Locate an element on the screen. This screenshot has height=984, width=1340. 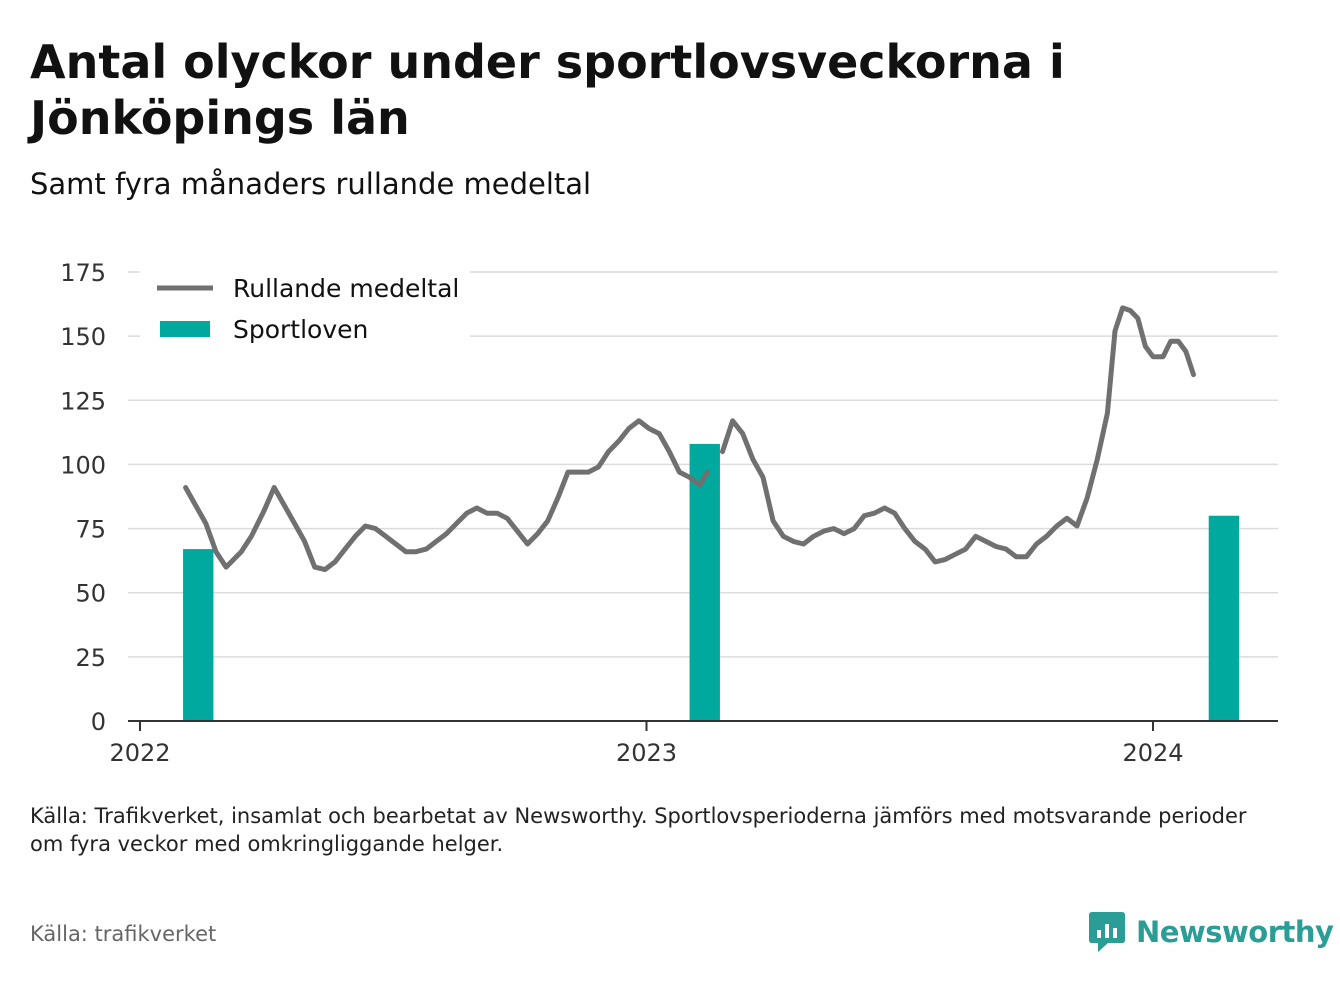
y-tick-label: 50 is located at coordinates (90, 594).